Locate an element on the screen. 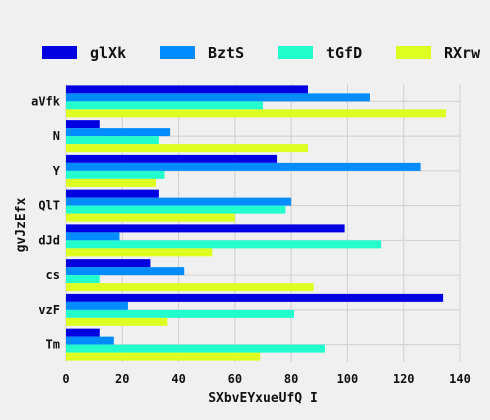 The height and width of the screenshot is (420, 490). legend: glXk BztS tGfD RXrw is located at coordinates (261, 53).